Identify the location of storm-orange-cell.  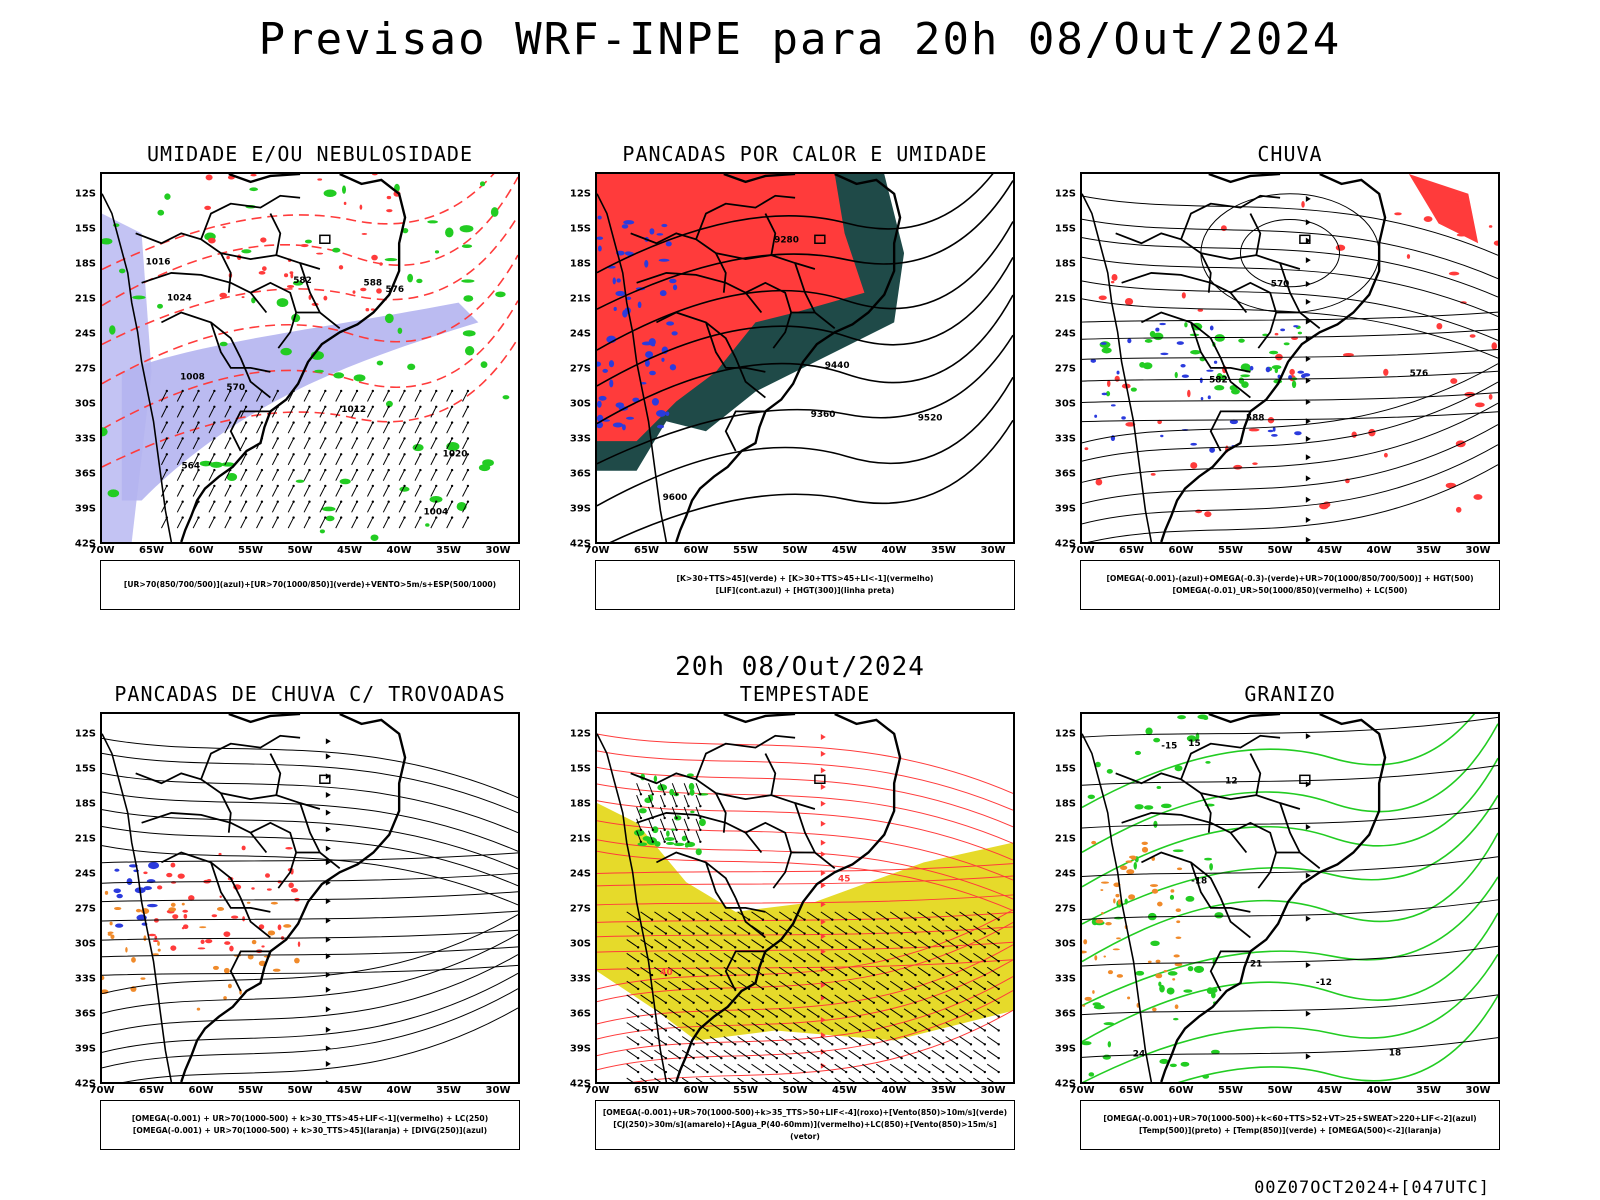
(183, 904).